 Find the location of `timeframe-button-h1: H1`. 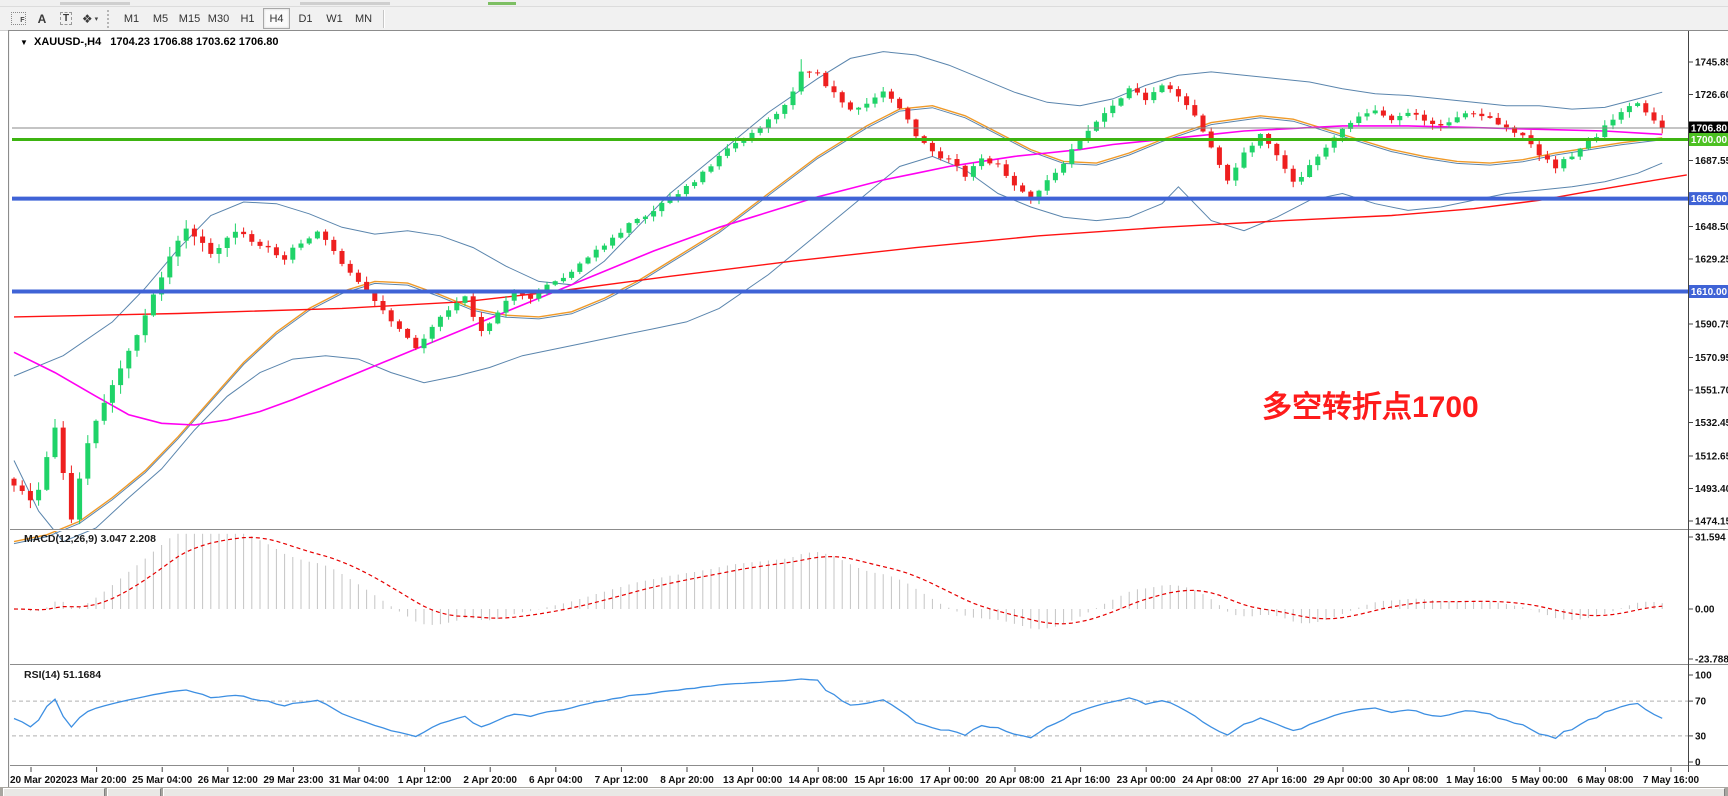

timeframe-button-h1: H1 is located at coordinates (247, 18).